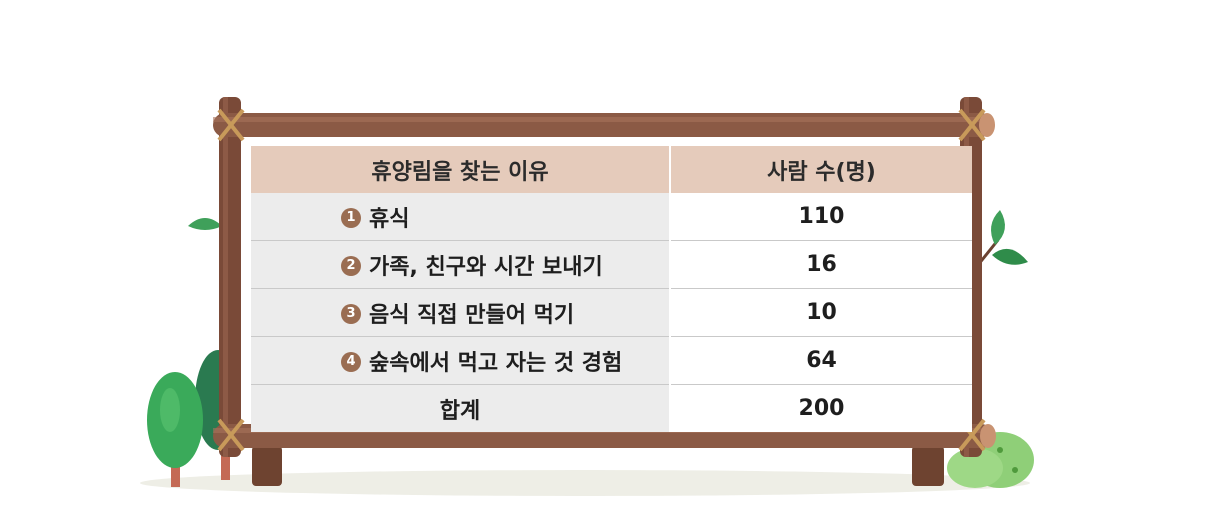 This screenshot has width=1214, height=532. Describe the element at coordinates (821, 360) in the screenshot. I see `count-cell: 64` at that location.